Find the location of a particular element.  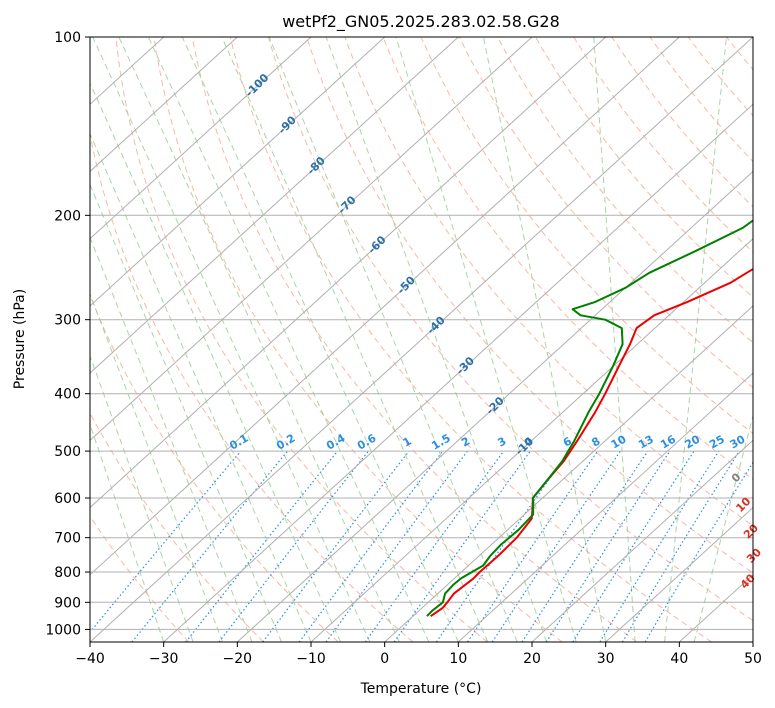

y-tick-label: 400 is located at coordinates (67, 395).